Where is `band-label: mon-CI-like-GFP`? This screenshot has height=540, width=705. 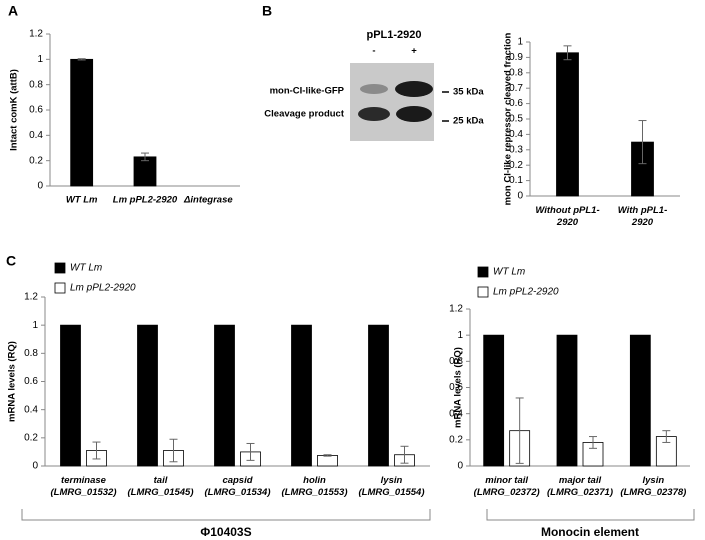
band-label: mon-CI-like-GFP is located at coordinates (307, 91).